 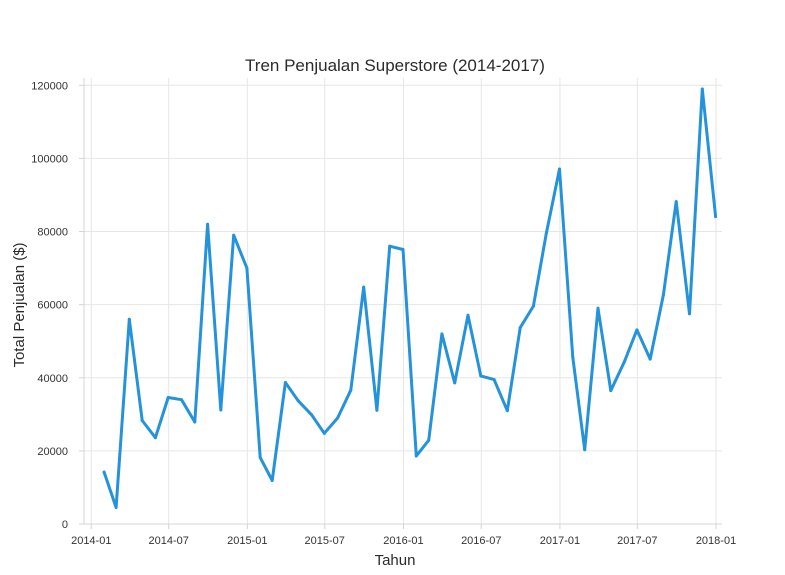 I want to click on y-tick-label: 20000, so click(x=52, y=452).